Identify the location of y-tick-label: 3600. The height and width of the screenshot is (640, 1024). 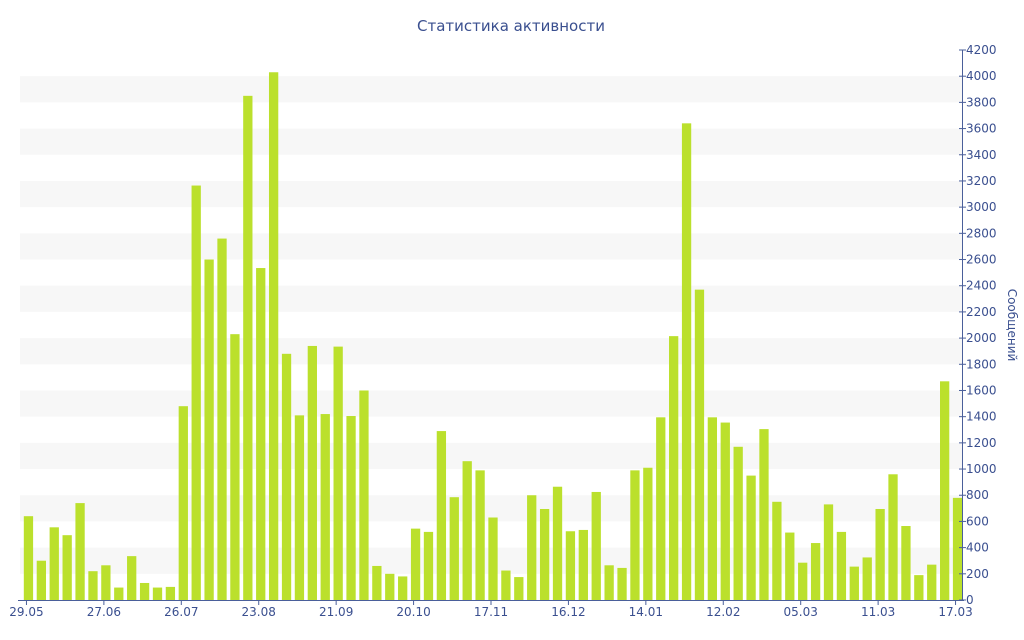
(981, 129).